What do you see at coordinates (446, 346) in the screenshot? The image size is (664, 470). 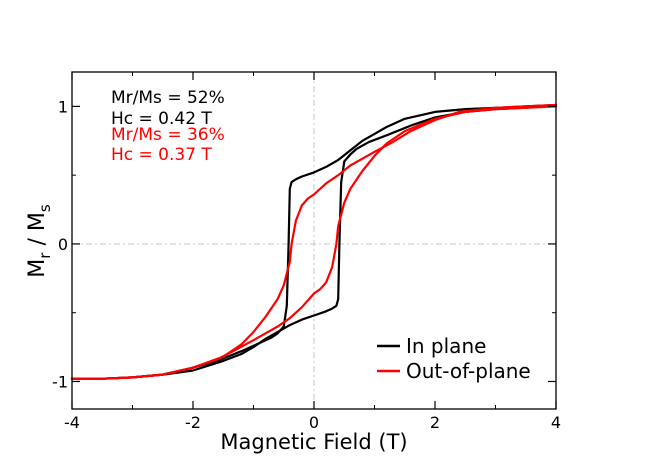 I see `legend-label-in-plane: In plane` at bounding box center [446, 346].